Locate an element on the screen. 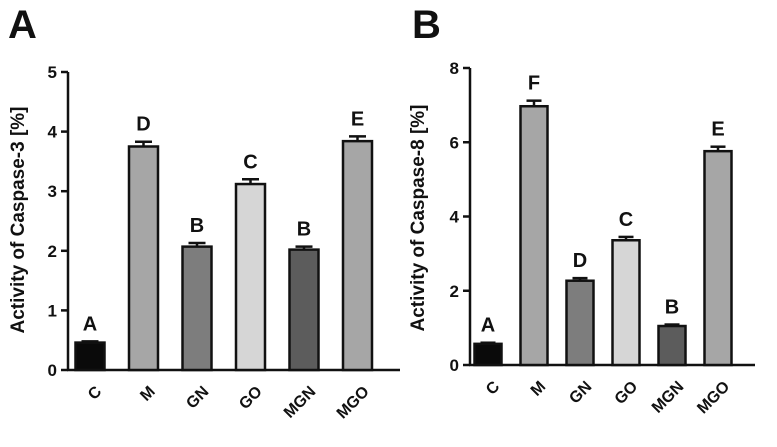 The width and height of the screenshot is (777, 447). y-tick-label: 6 is located at coordinates (454, 142).